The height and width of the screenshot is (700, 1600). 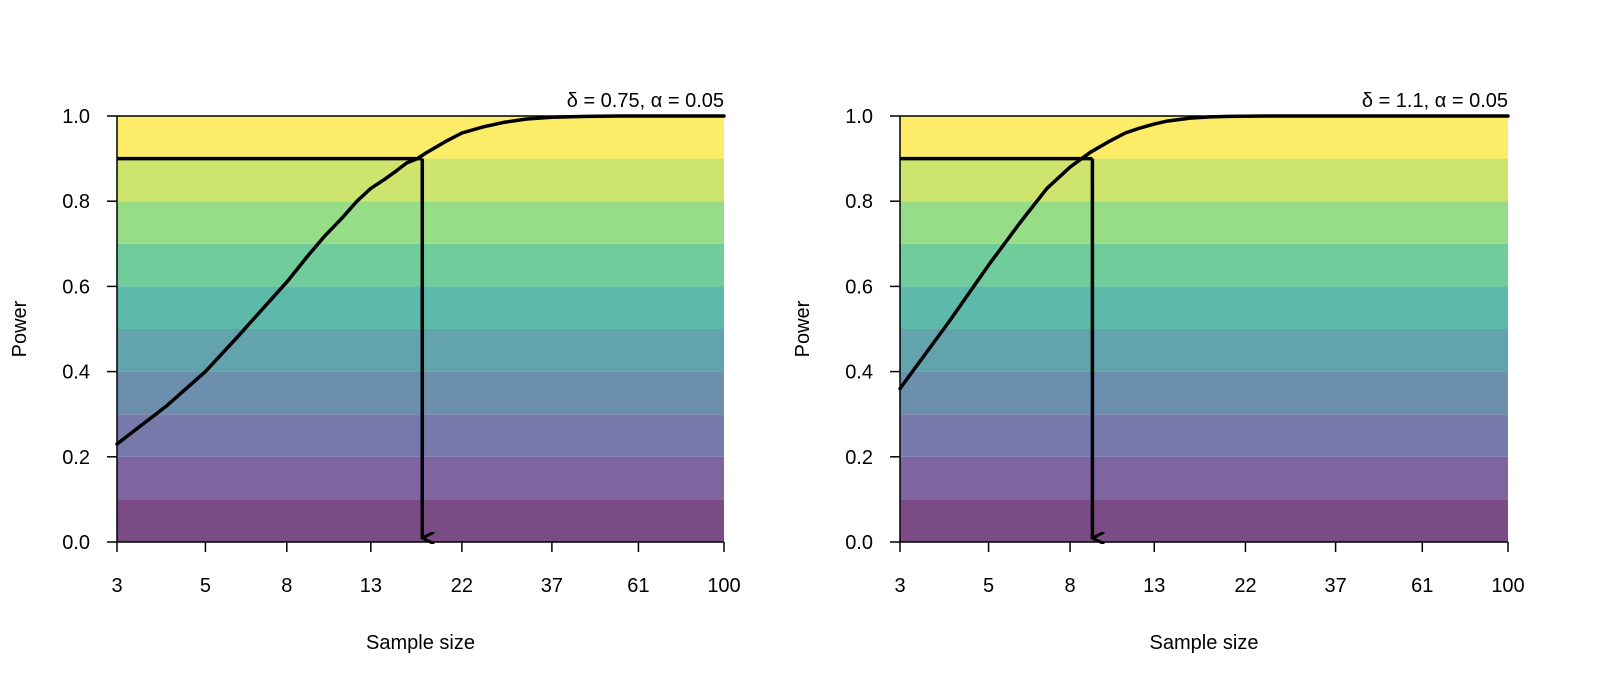 I want to click on parameter-annotation: δ = 0.75, α = 0.05, so click(x=645, y=101).